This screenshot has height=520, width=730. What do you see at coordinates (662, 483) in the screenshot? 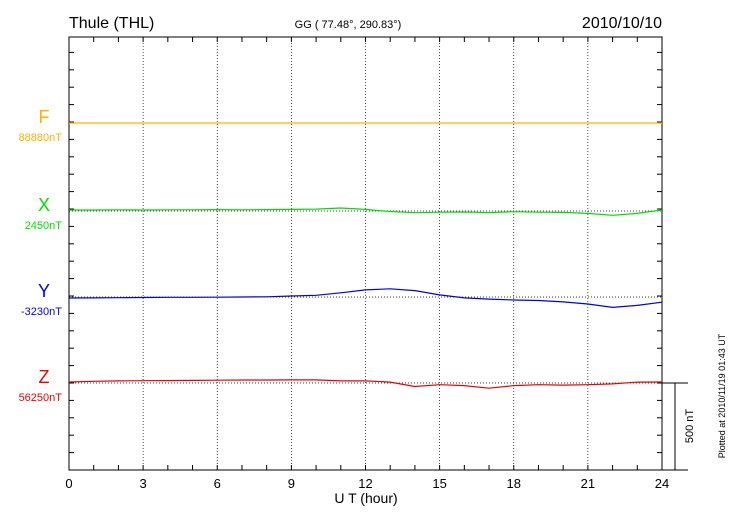
I see `x-tick-label: 24` at bounding box center [662, 483].